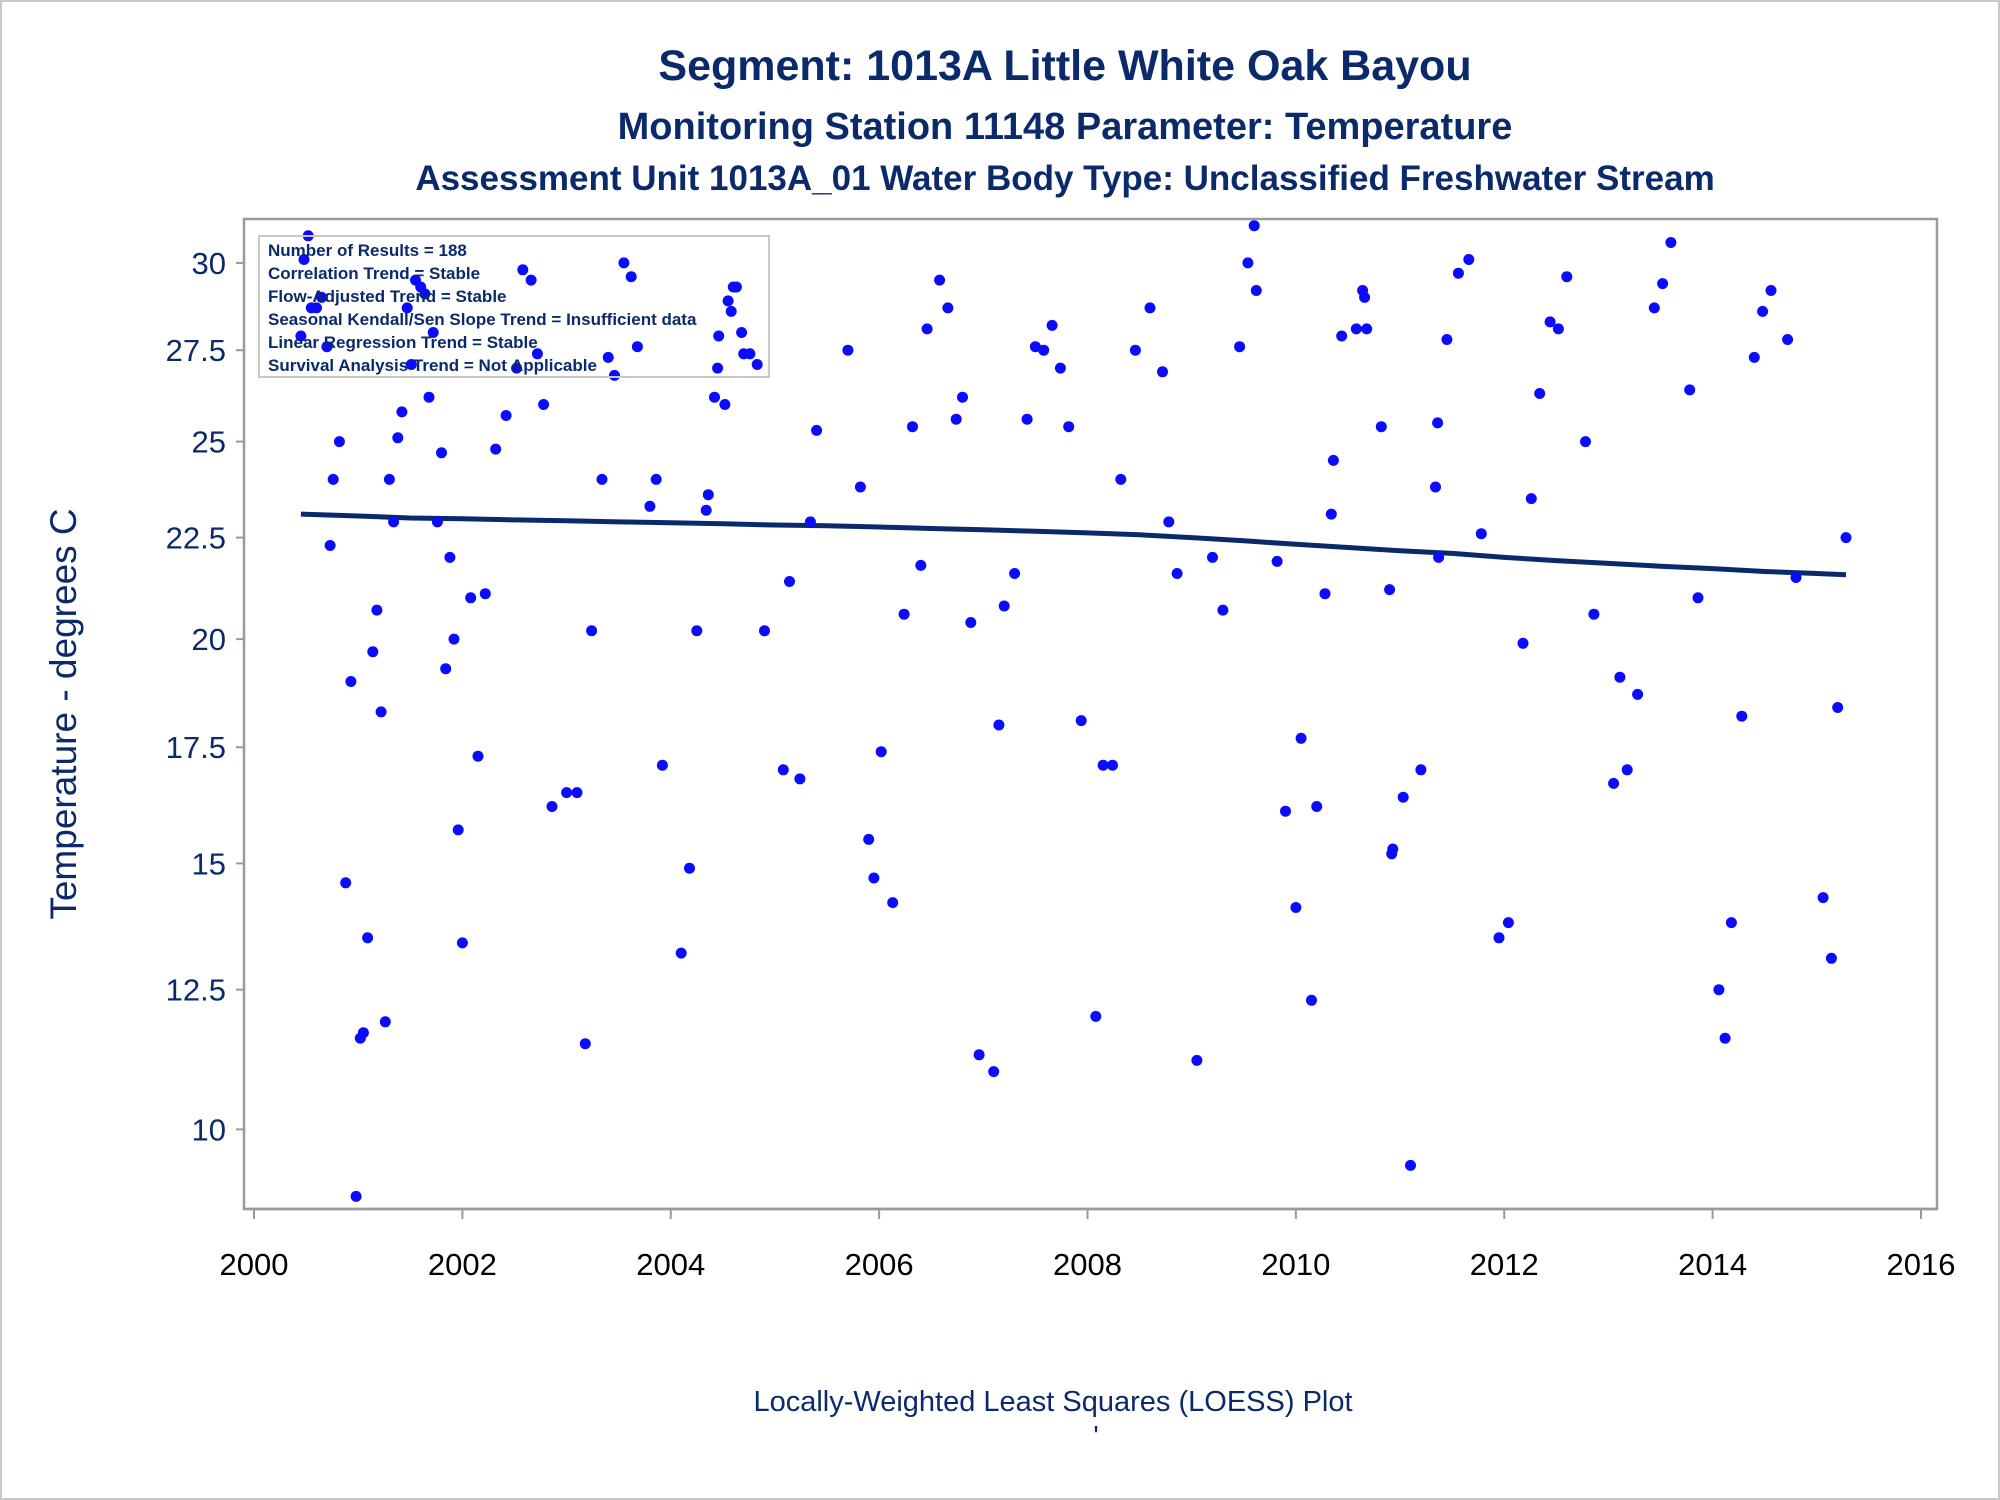  What do you see at coordinates (879, 1264) in the screenshot?
I see `x-tick-label: 2006` at bounding box center [879, 1264].